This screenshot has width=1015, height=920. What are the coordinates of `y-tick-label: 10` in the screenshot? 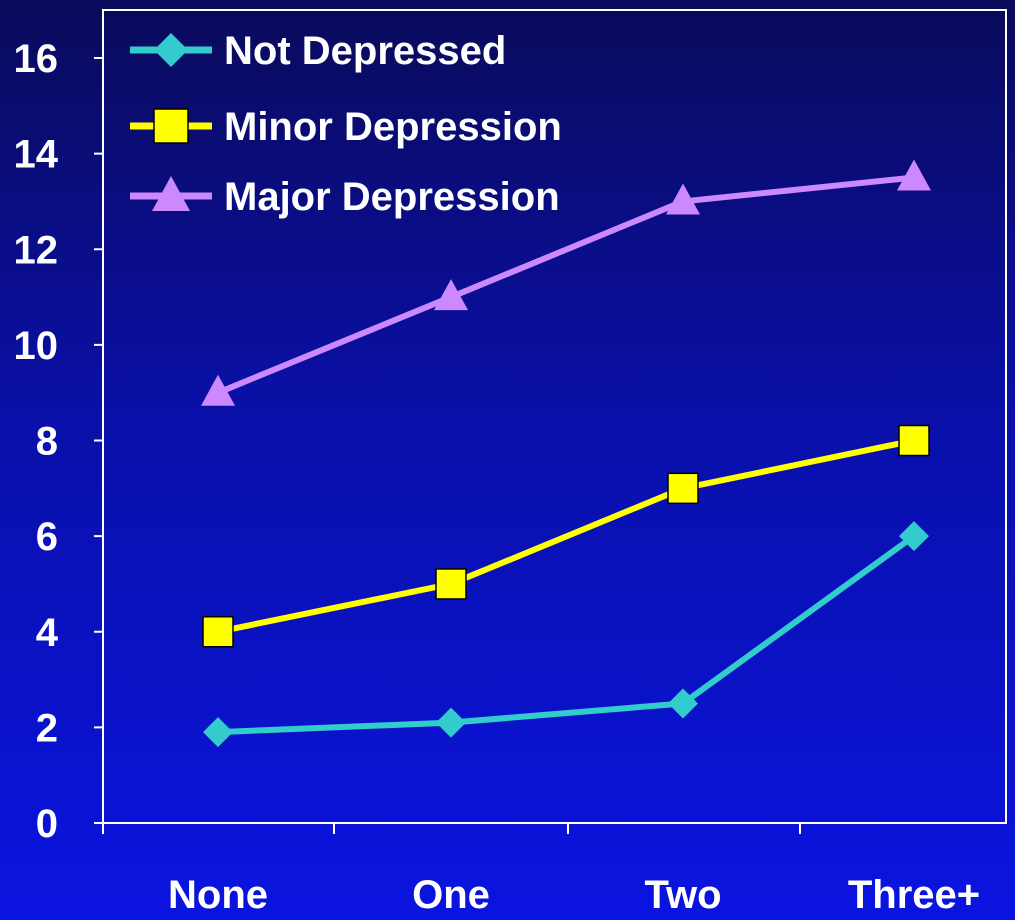 It's located at (36, 346).